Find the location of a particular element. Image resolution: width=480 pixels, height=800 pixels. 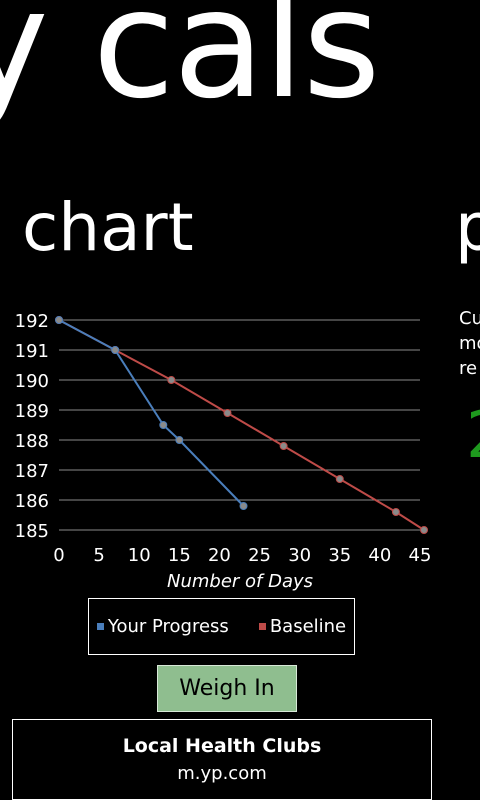

x-tick-label: 40 is located at coordinates (379, 555).